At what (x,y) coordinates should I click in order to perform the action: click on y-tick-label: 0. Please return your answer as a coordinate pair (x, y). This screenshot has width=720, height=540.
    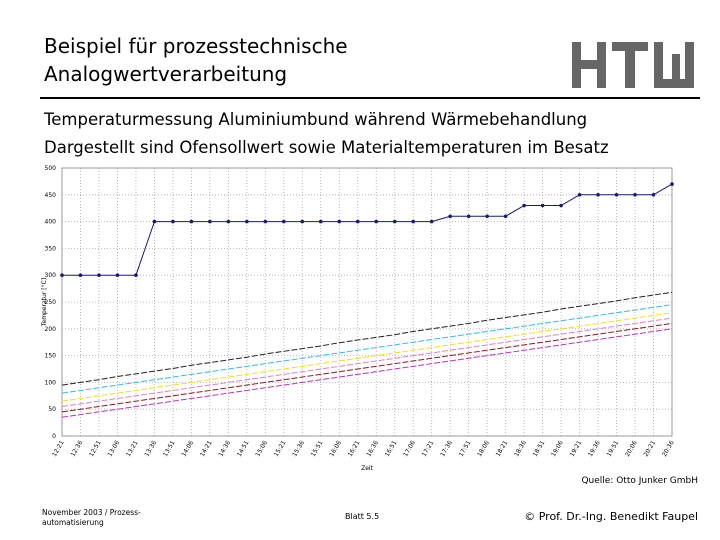
    Looking at the image, I should click on (54, 436).